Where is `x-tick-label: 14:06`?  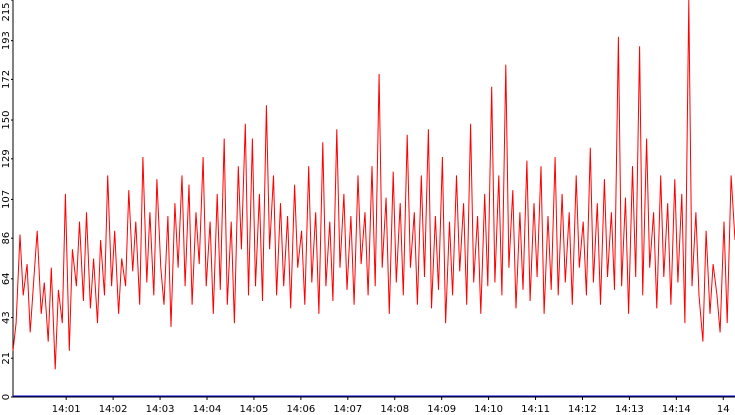 x-tick-label: 14:06 is located at coordinates (300, 409).